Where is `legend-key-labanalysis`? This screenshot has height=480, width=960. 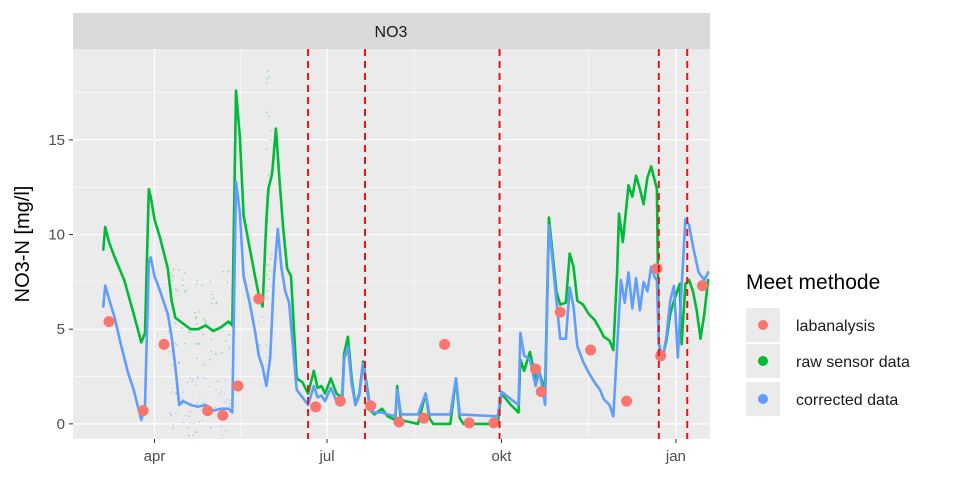
legend-key-labanalysis is located at coordinates (763, 325).